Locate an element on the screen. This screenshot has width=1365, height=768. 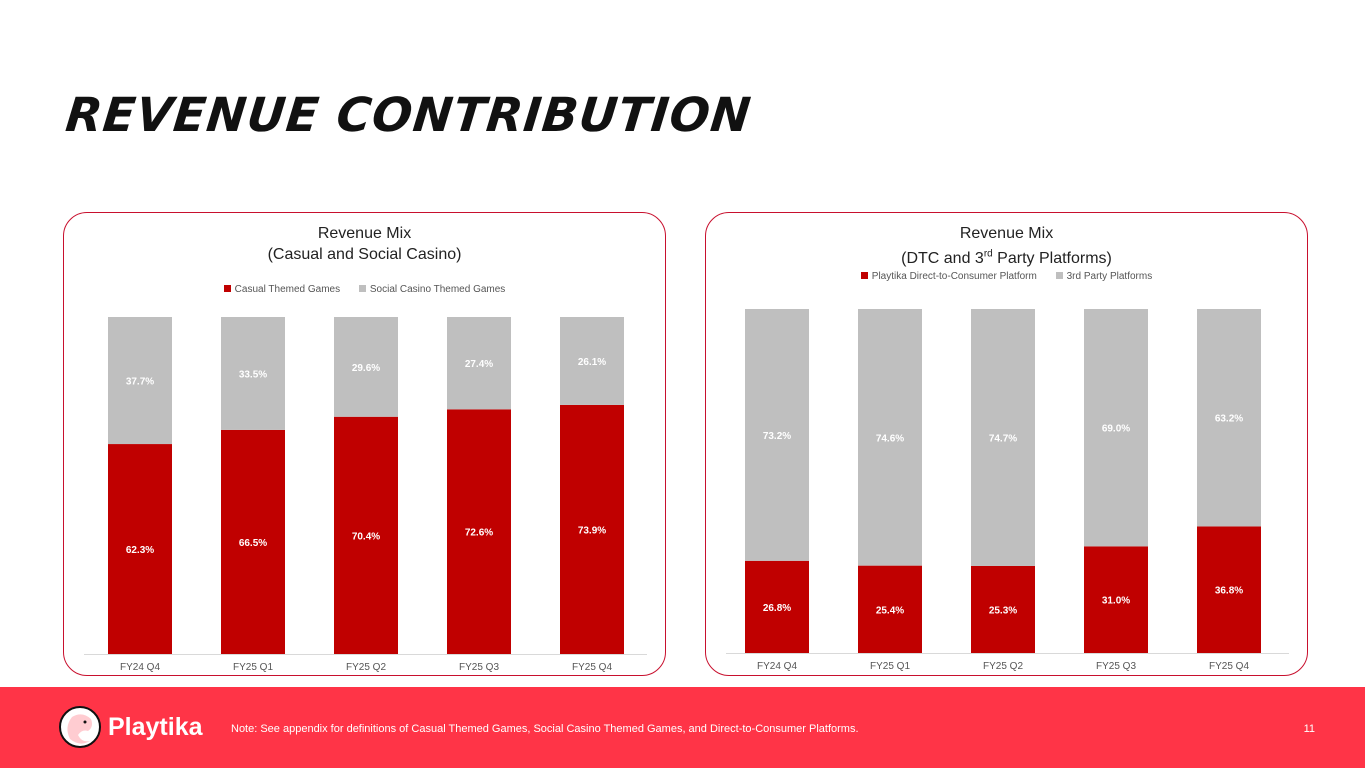
data-label: 63.2% is located at coordinates (1229, 419).